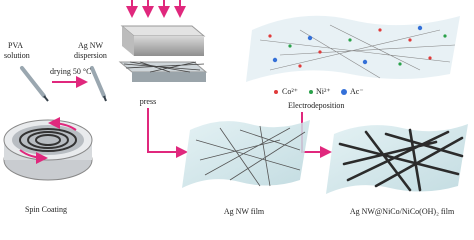 The width and height of the screenshot is (474, 240). What do you see at coordinates (316, 105) in the screenshot?
I see `label: Electrodeposition` at bounding box center [316, 105].